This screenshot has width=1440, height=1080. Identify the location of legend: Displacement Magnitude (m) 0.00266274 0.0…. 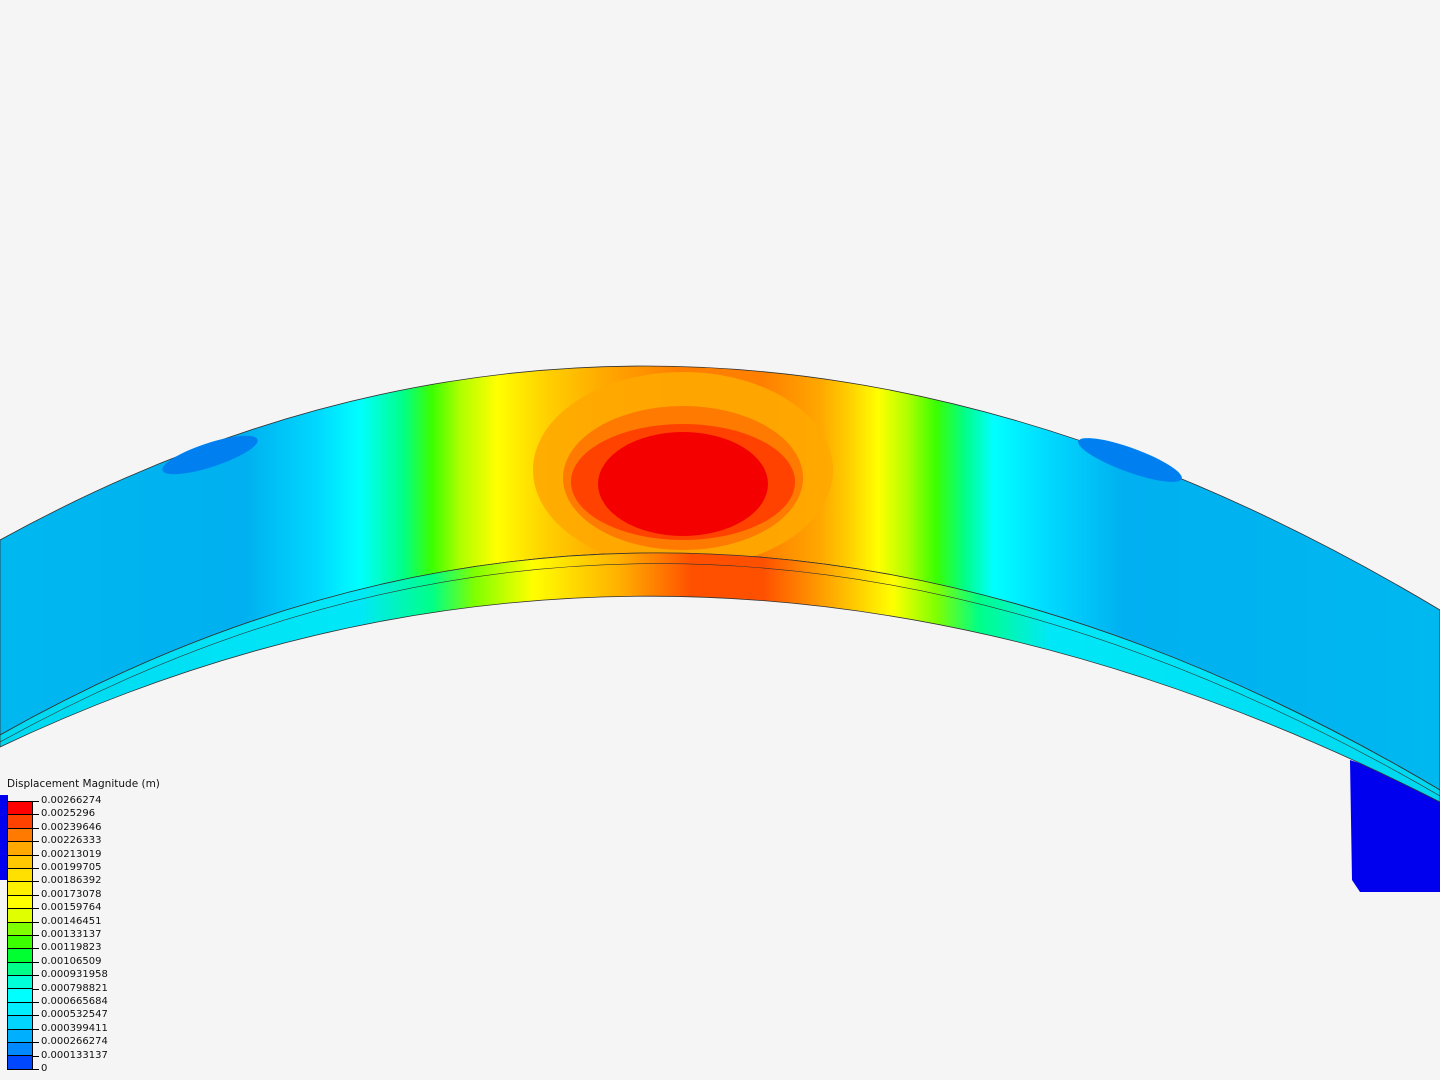
(83, 926).